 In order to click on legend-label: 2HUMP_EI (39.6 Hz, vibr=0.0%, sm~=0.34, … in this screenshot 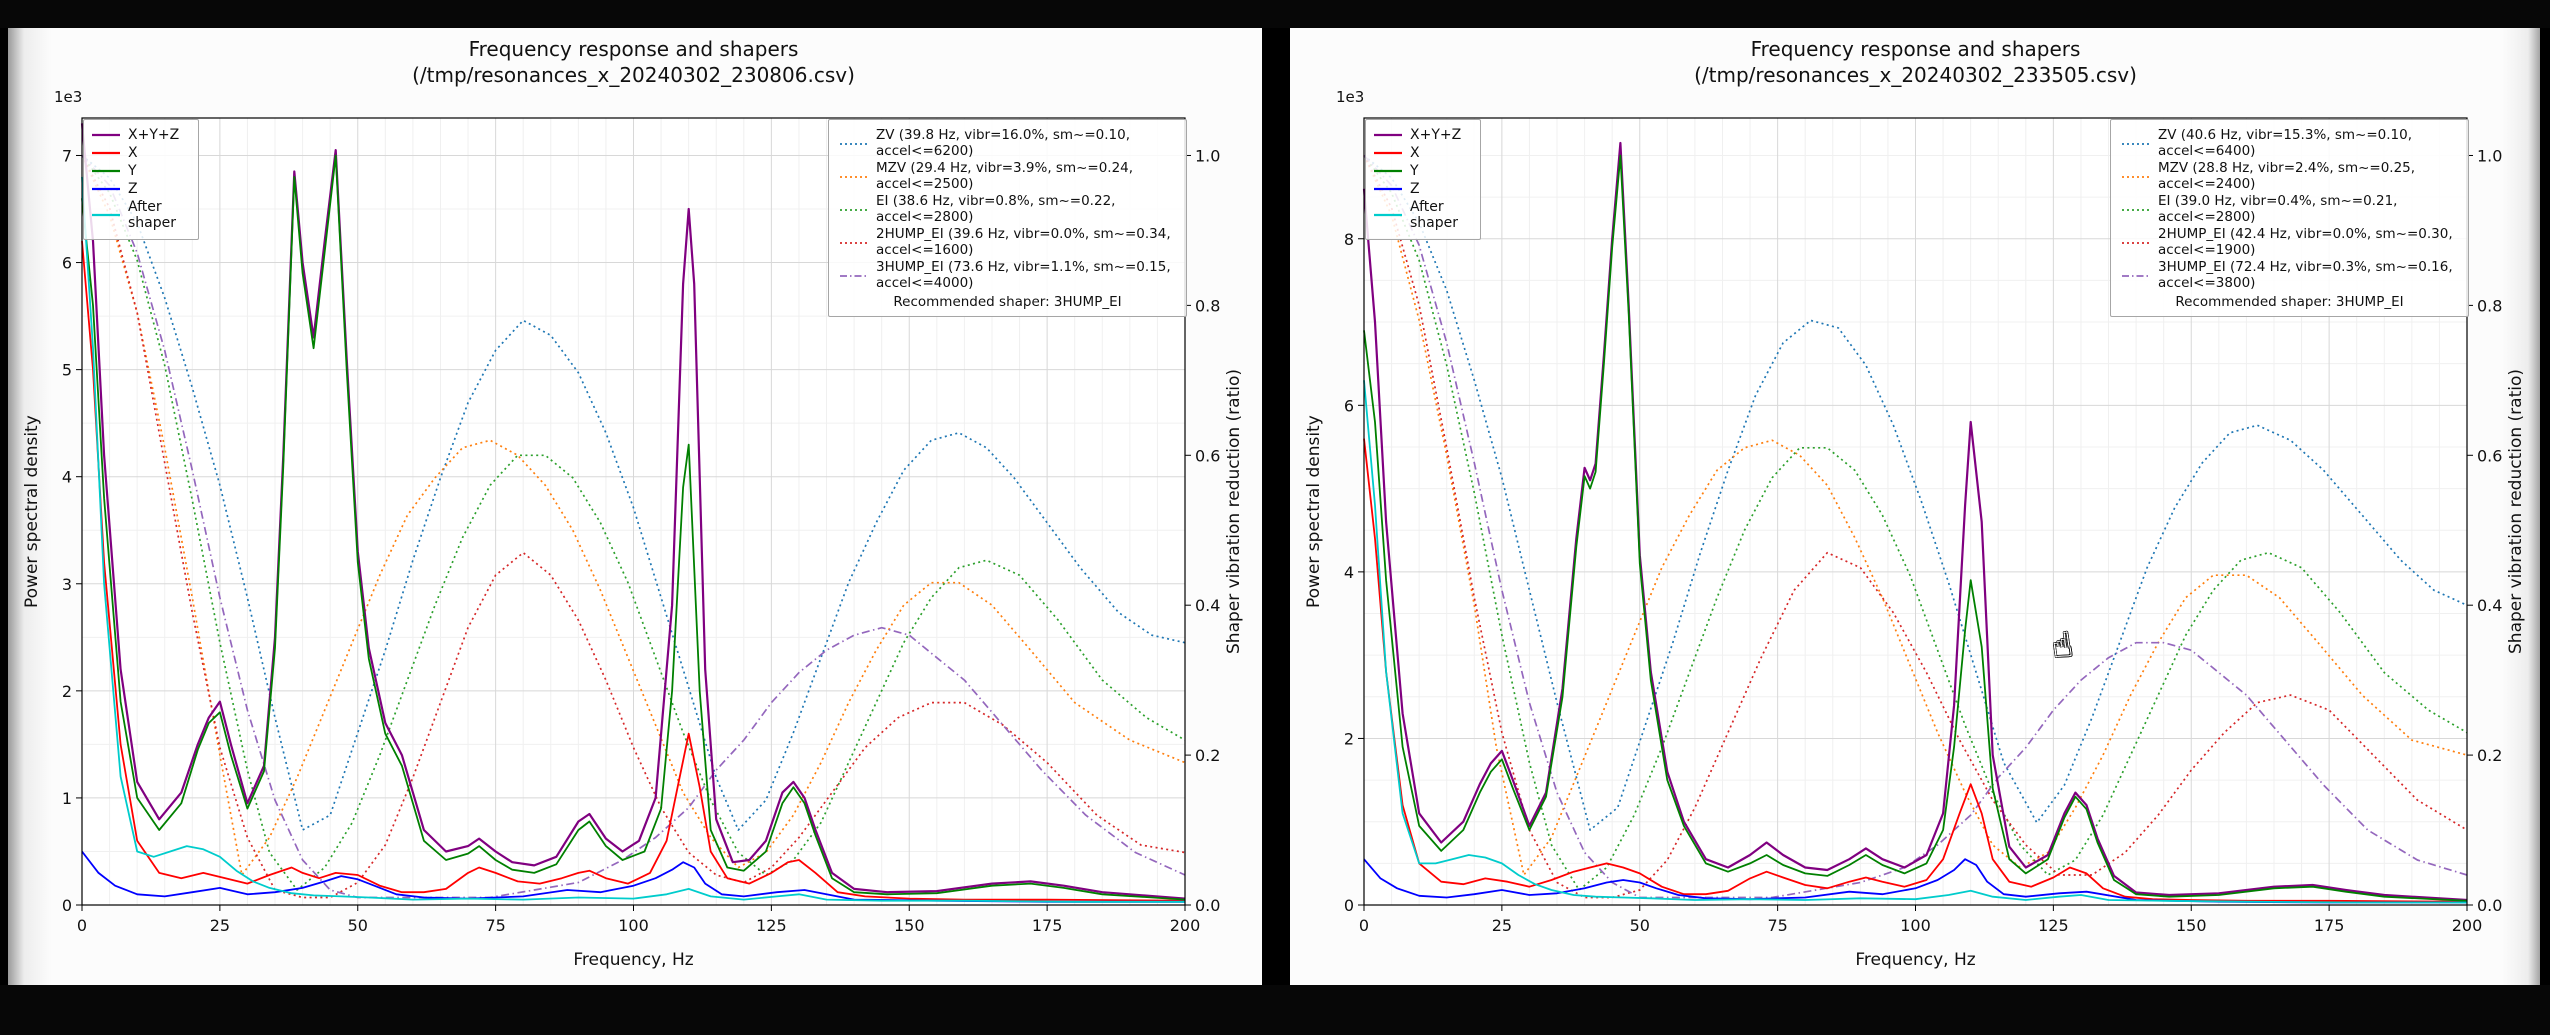, I will do `click(1023, 242)`.